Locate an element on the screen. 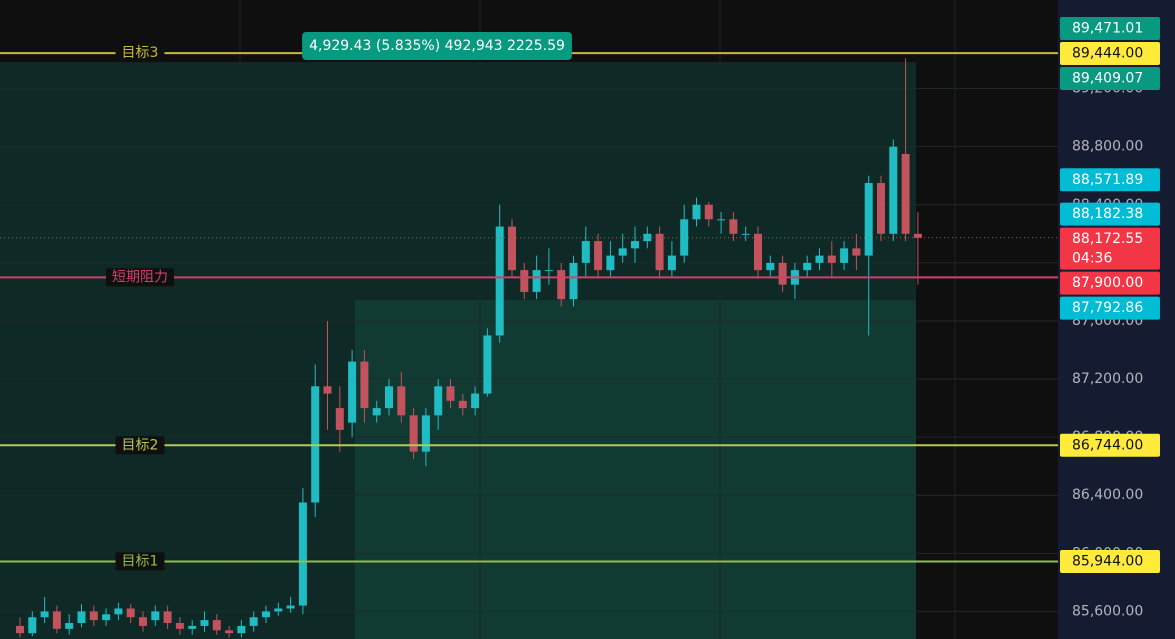 The width and height of the screenshot is (1175, 639). price-tag-label: 88,571.89 is located at coordinates (1107, 180).